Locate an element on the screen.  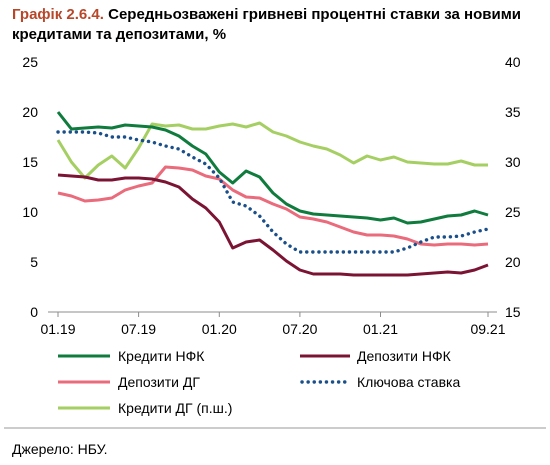
legend-item-depozyty-nfk: Депозити НФК is located at coordinates (376, 356).